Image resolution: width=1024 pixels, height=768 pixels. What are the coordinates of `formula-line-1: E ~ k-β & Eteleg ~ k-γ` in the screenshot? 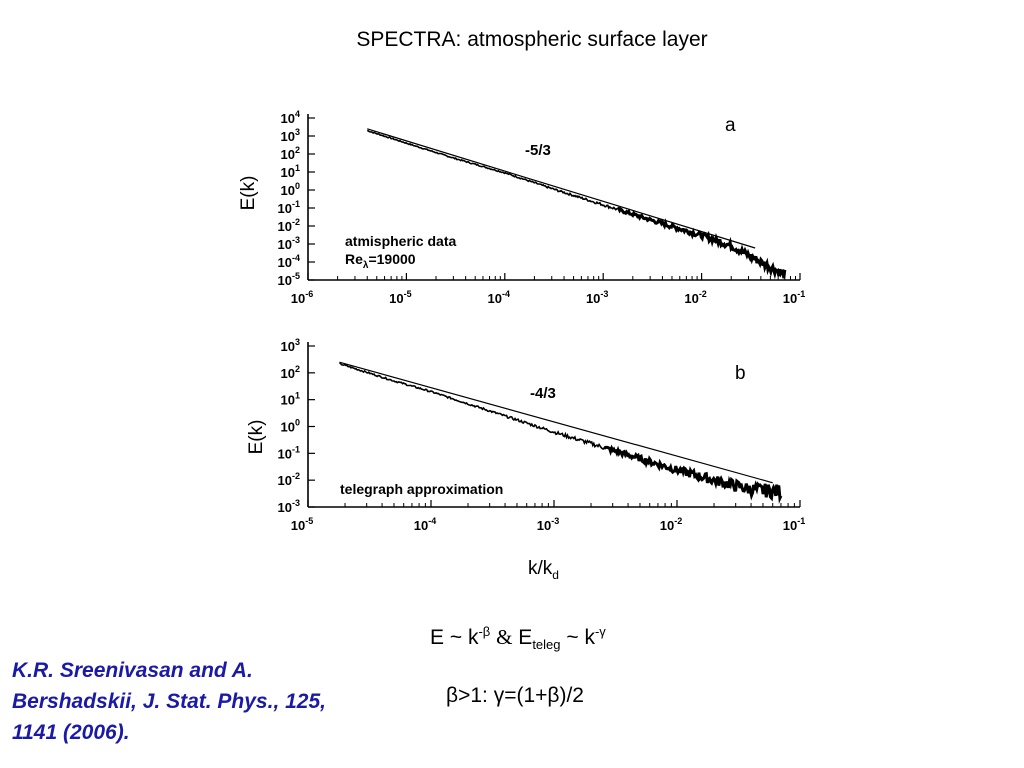 It's located at (518, 638).